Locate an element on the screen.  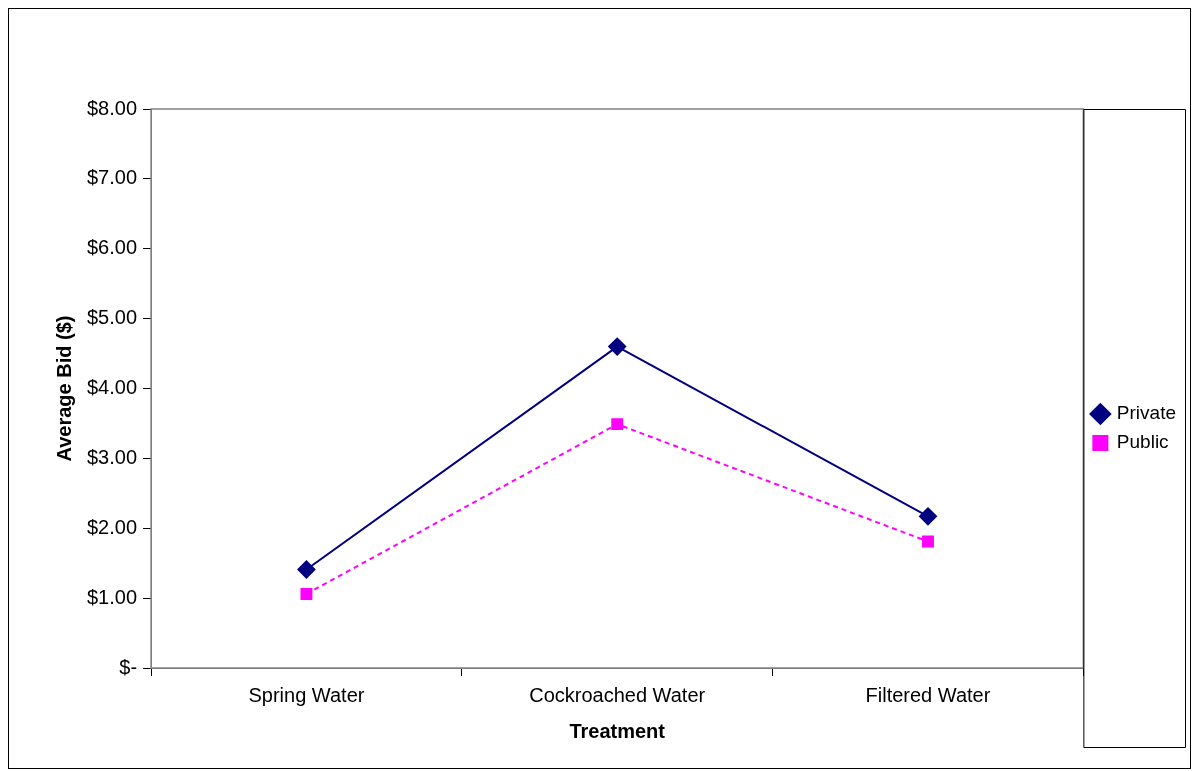
x-axis-title: Treatment is located at coordinates (617, 730).